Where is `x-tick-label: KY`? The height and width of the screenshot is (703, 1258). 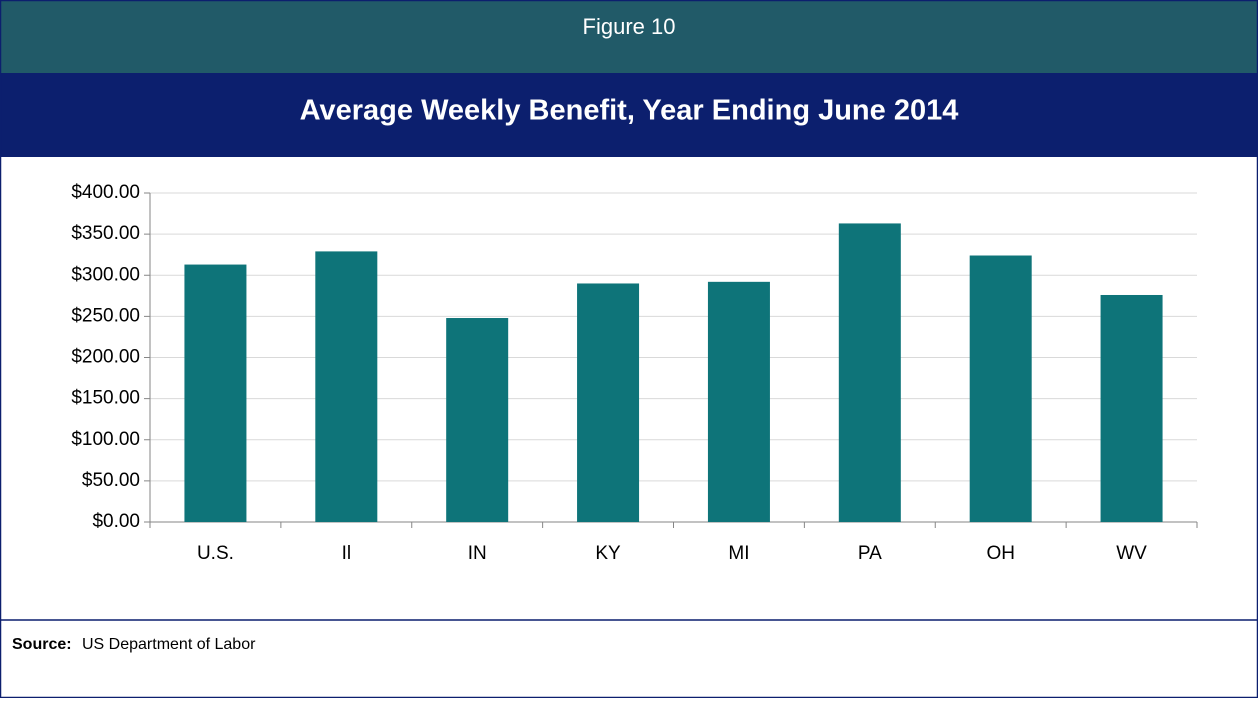
x-tick-label: KY is located at coordinates (608, 553).